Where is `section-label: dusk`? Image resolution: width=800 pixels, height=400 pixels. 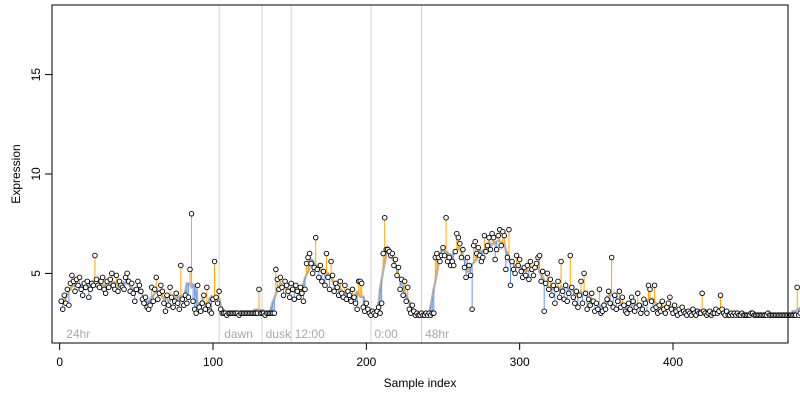 section-label: dusk is located at coordinates (279, 334).